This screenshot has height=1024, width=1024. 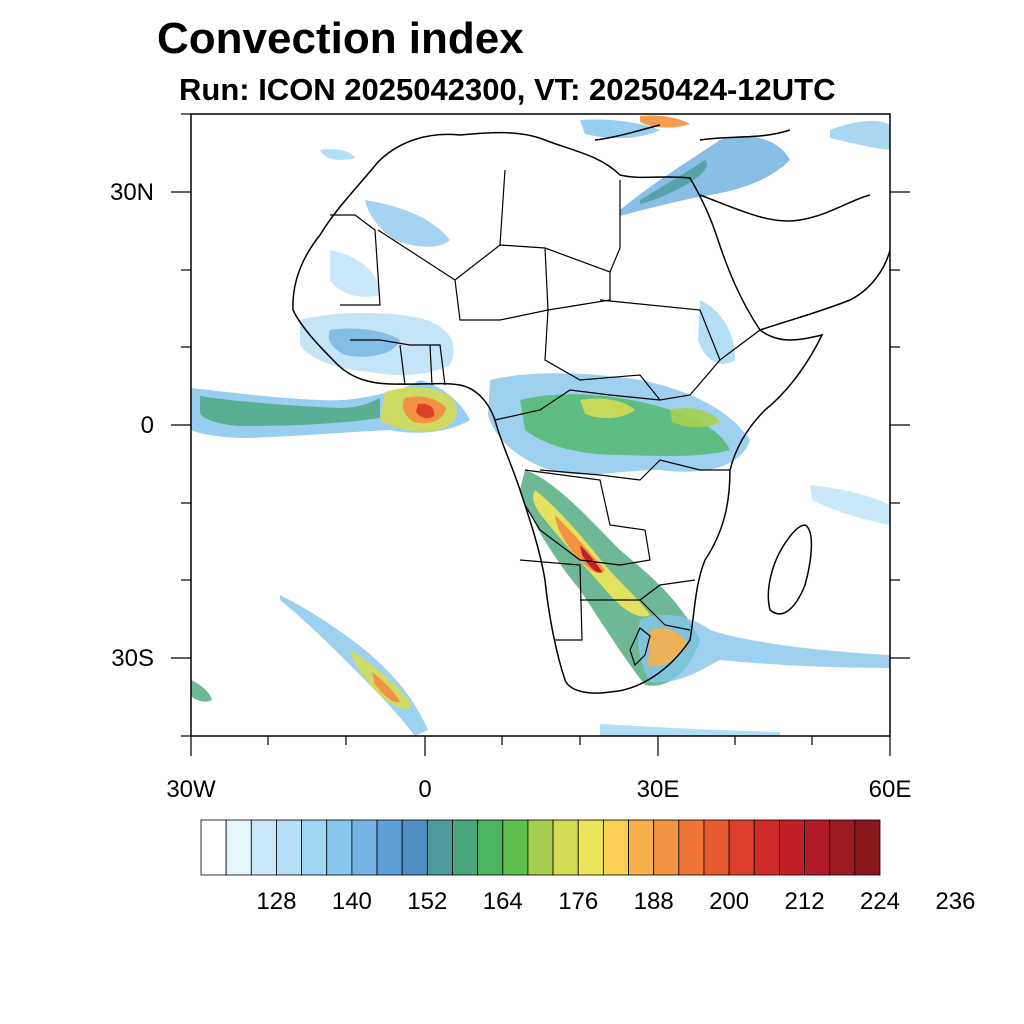 What do you see at coordinates (804, 901) in the screenshot?
I see `colorbar-tick-label: 212` at bounding box center [804, 901].